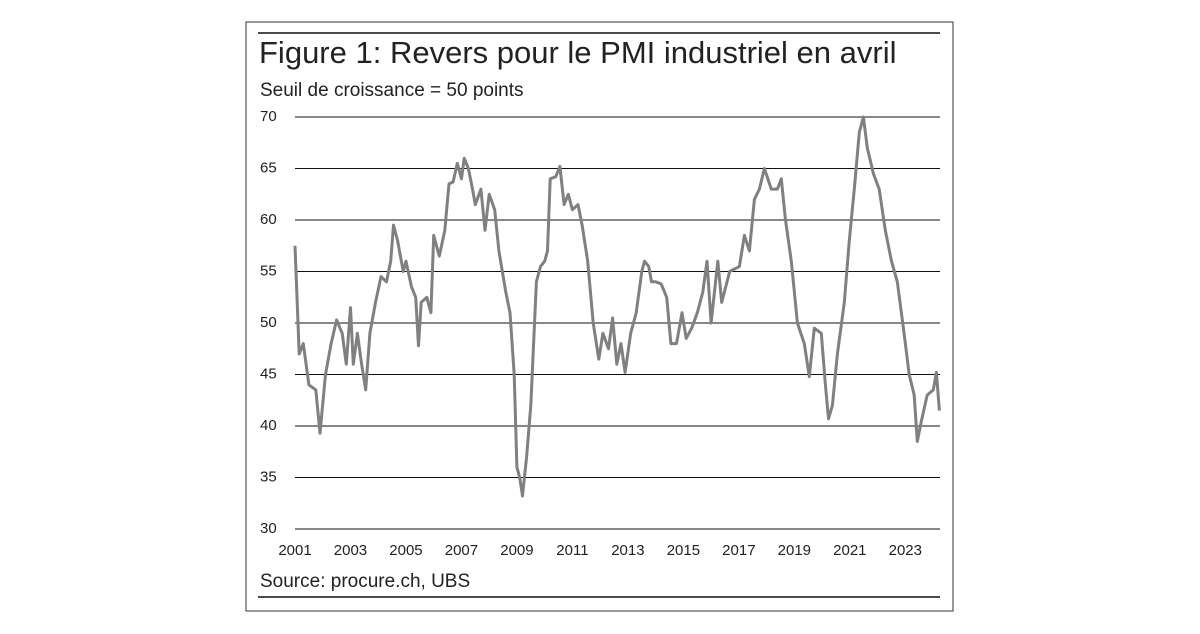 Image resolution: width=1200 pixels, height=634 pixels. What do you see at coordinates (627, 550) in the screenshot?
I see `x-tick-label: 2013` at bounding box center [627, 550].